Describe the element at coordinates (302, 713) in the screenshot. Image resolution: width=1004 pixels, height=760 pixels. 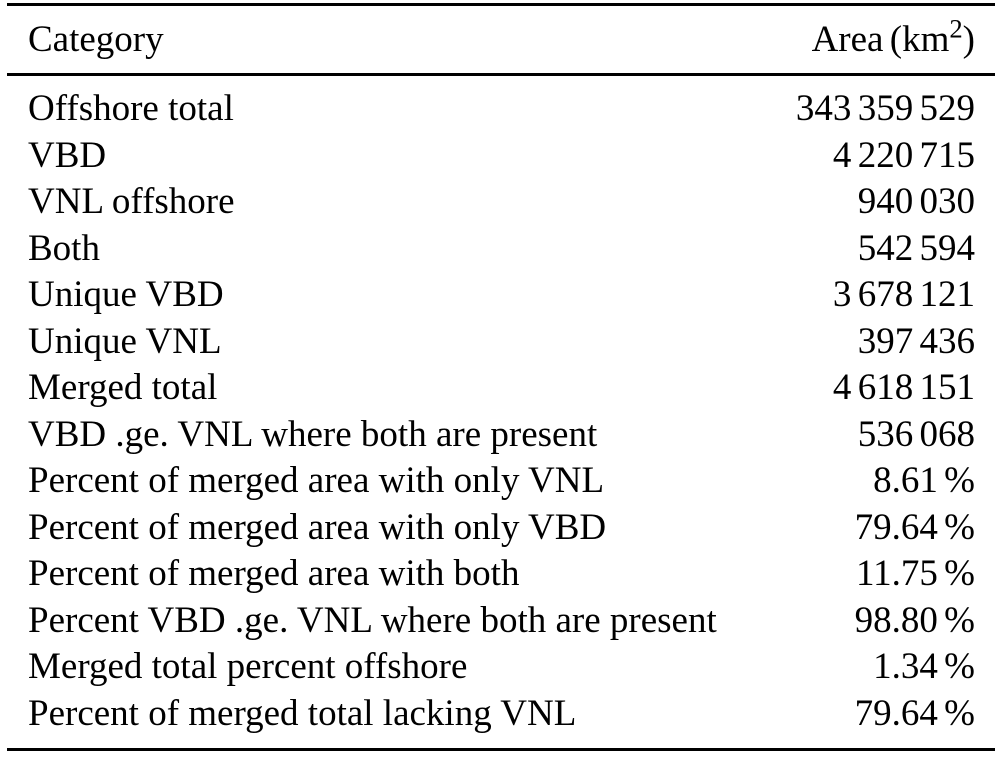
I see `row-label: Percent of merged total lacking VNL` at that location.